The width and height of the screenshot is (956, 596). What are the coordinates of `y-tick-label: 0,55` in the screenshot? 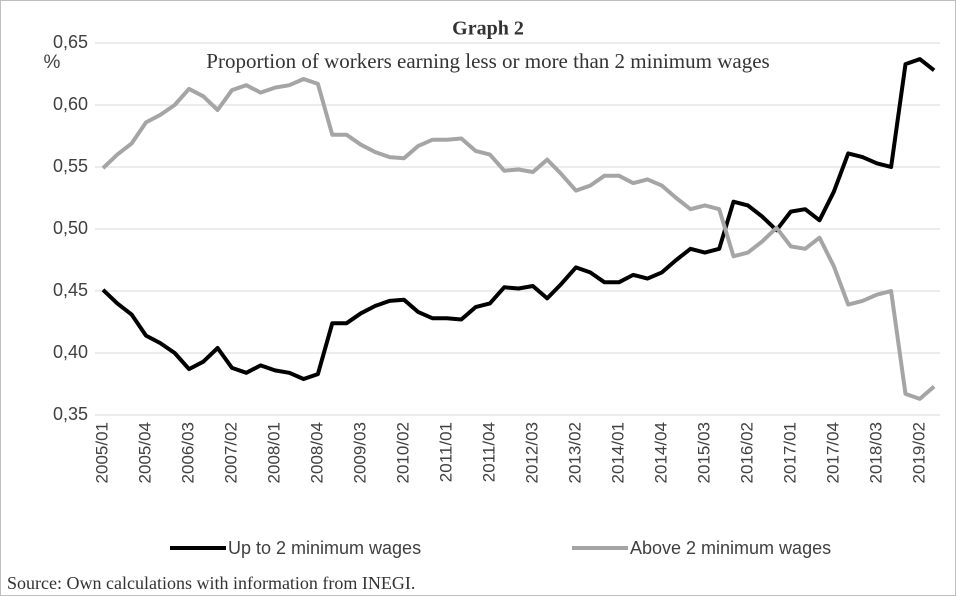 It's located at (70, 166).